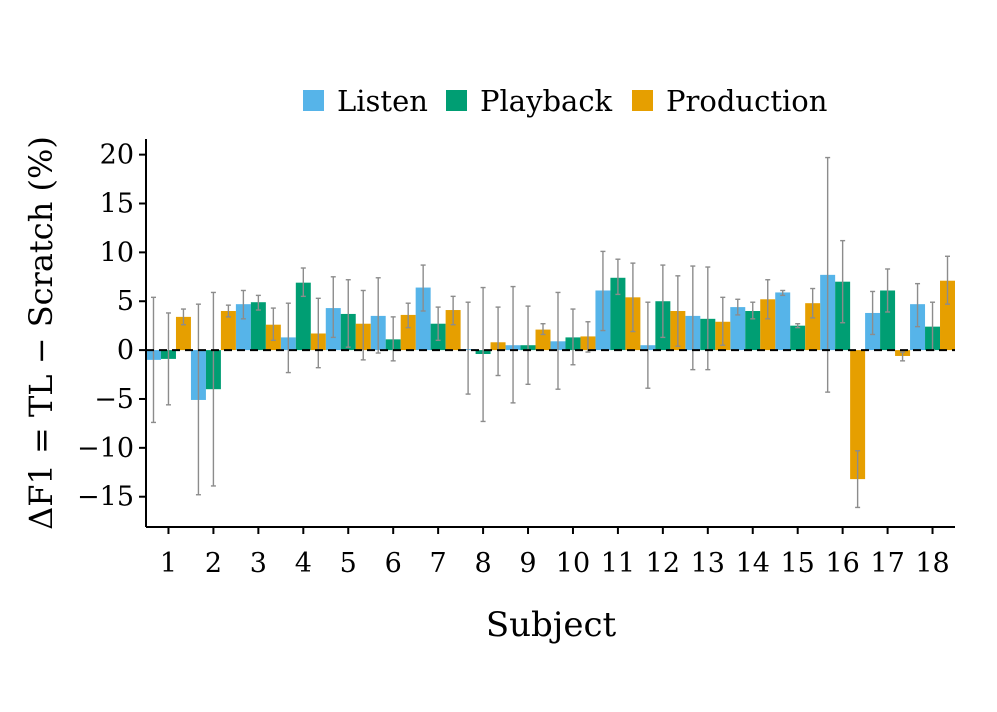 Image resolution: width=997 pixels, height=712 pixels. I want to click on y-tick-label: 15, so click(117, 204).